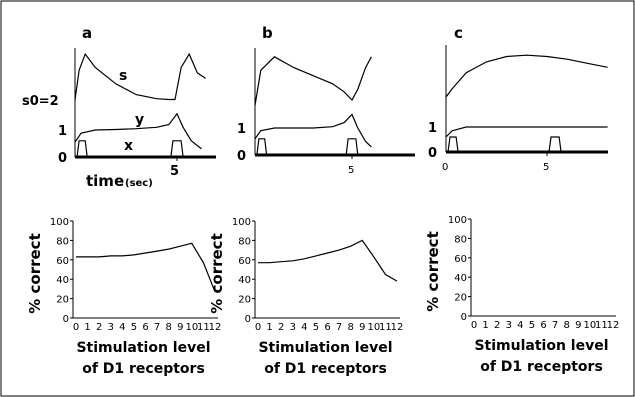 The width and height of the screenshot is (635, 397). I want to click on x-axis-label: time, so click(105, 181).